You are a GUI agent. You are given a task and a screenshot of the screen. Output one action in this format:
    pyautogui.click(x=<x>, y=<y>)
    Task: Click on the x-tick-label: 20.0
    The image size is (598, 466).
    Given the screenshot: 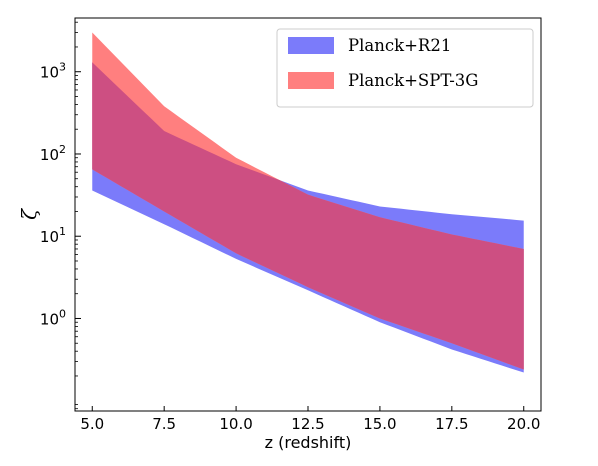 What is the action you would take?
    pyautogui.click(x=523, y=424)
    